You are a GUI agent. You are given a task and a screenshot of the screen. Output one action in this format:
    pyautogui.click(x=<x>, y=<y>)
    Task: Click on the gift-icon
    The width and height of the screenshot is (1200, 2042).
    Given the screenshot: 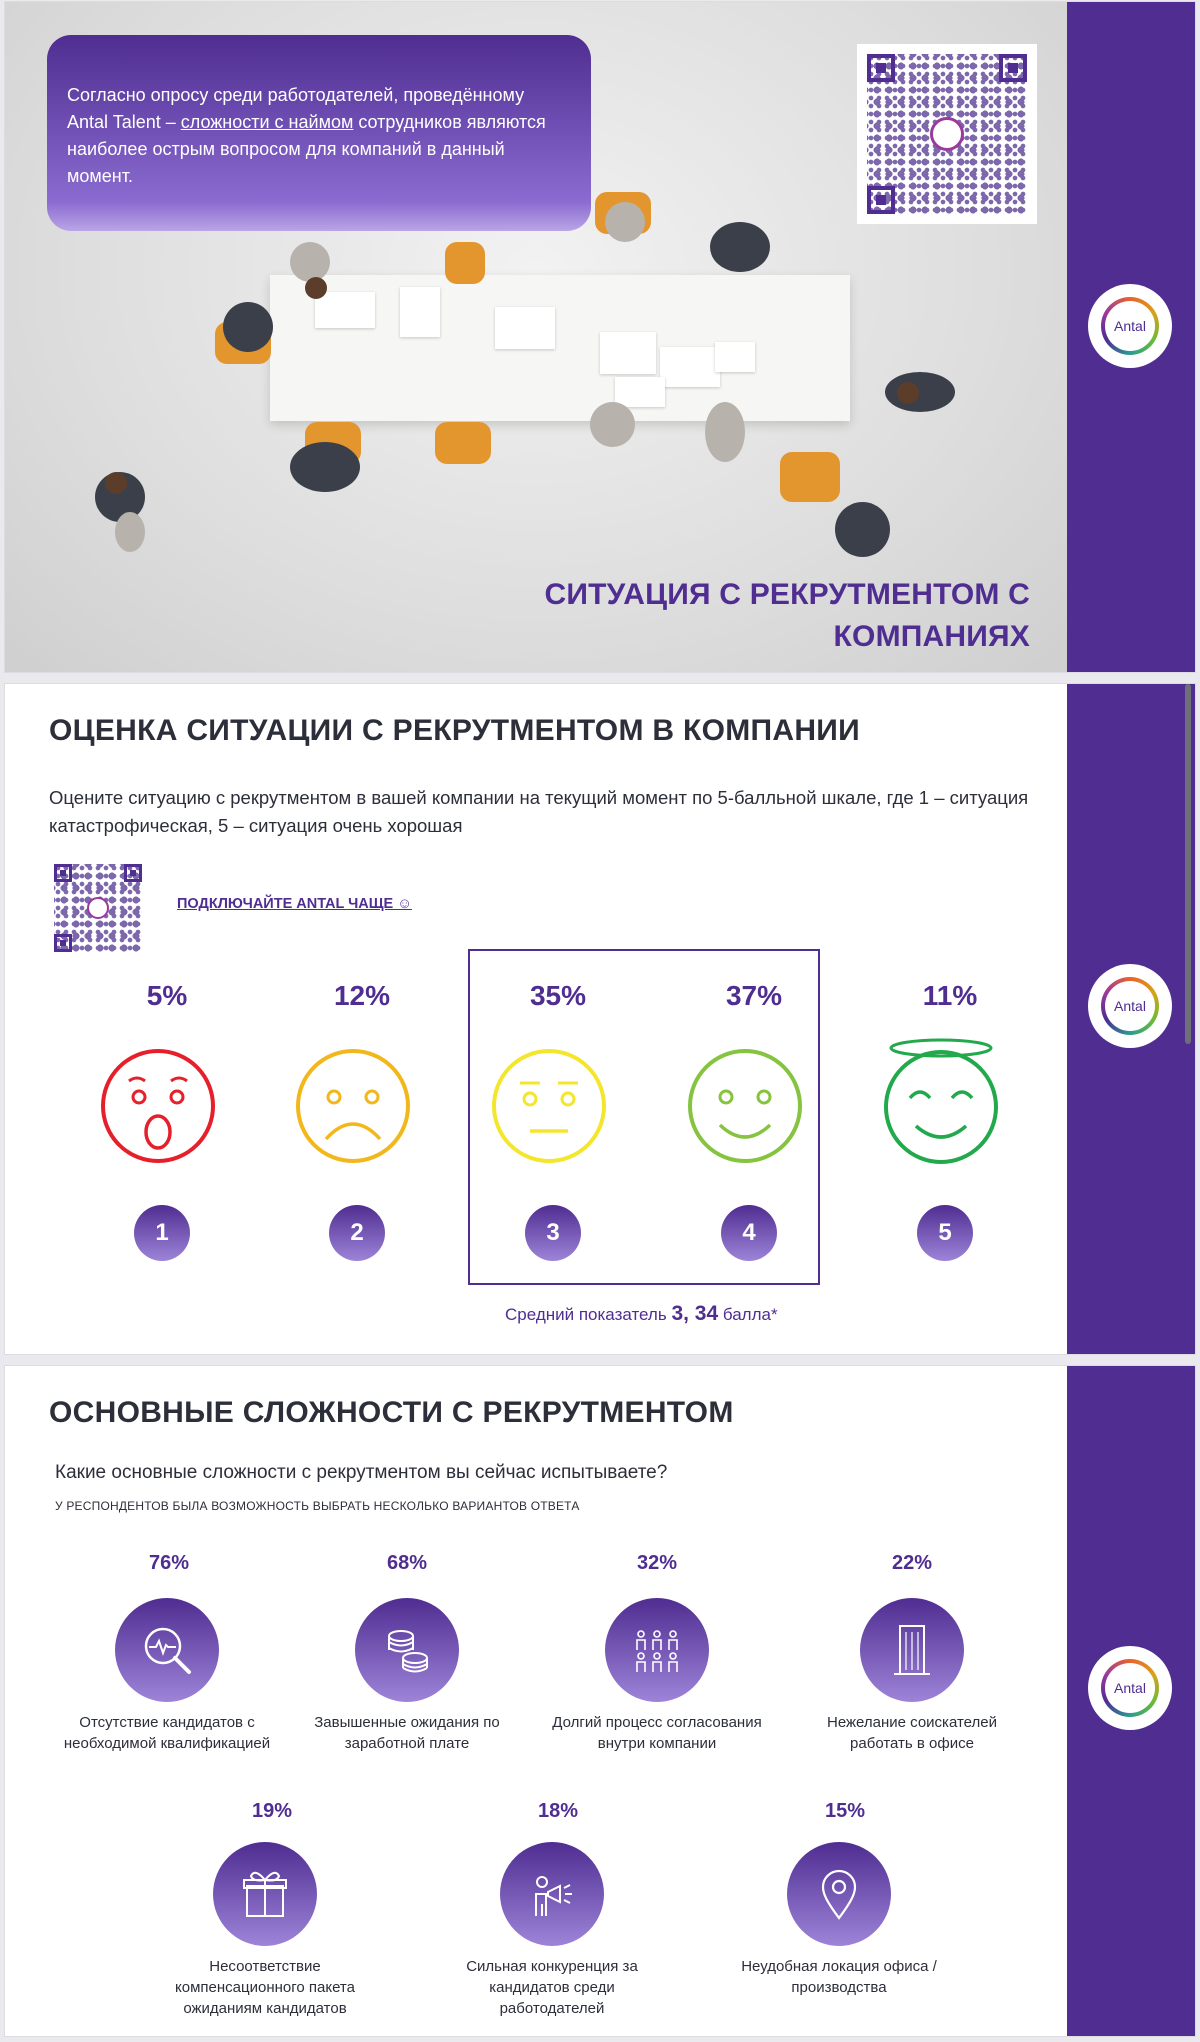 What is the action you would take?
    pyautogui.click(x=265, y=1894)
    